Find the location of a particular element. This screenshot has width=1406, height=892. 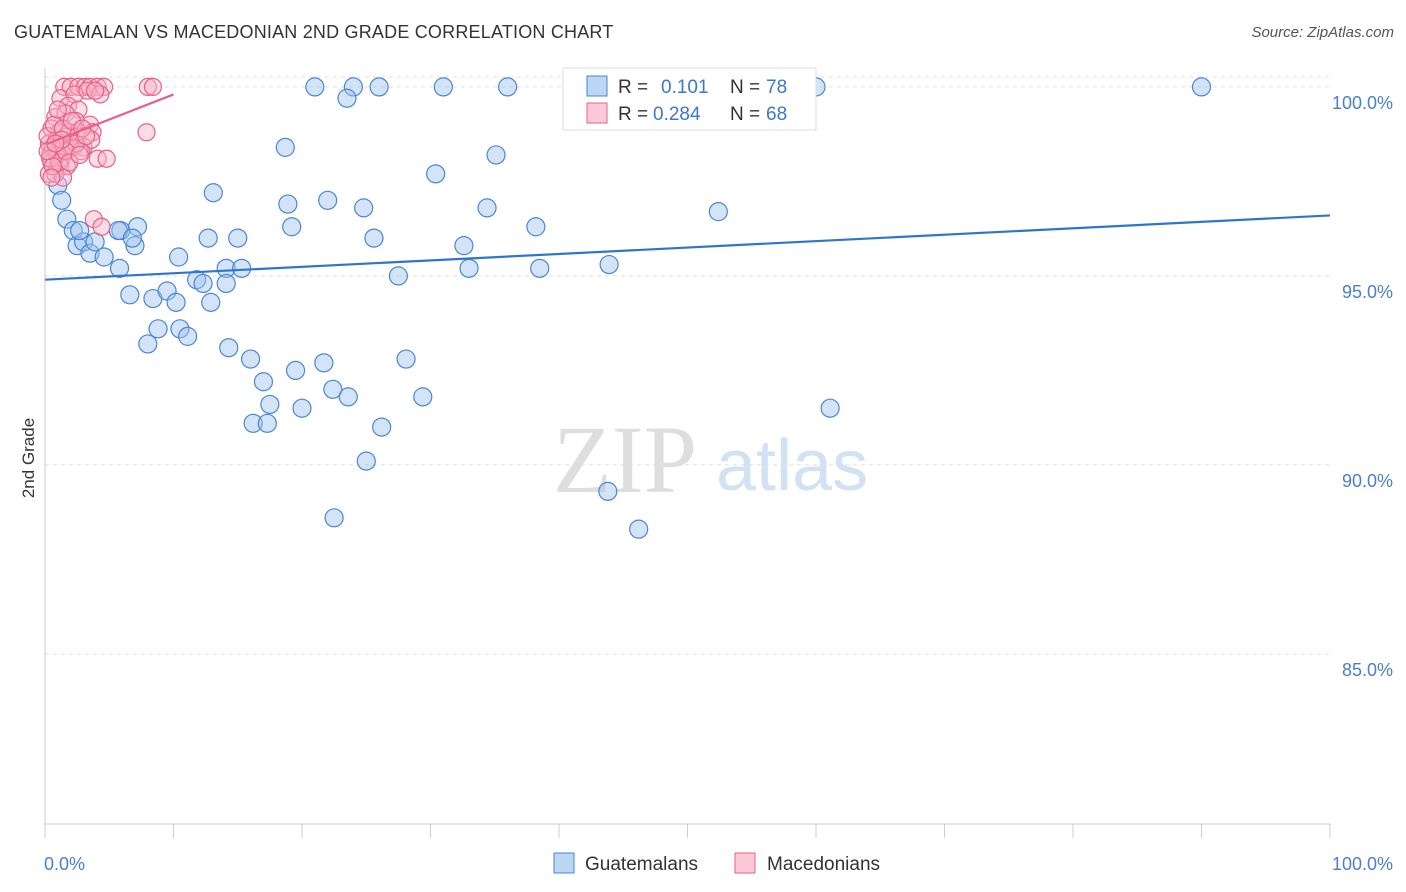

stats-legend: R = 0.101 N = 78 R = 0.284 N = 68 is located at coordinates (689, 99).